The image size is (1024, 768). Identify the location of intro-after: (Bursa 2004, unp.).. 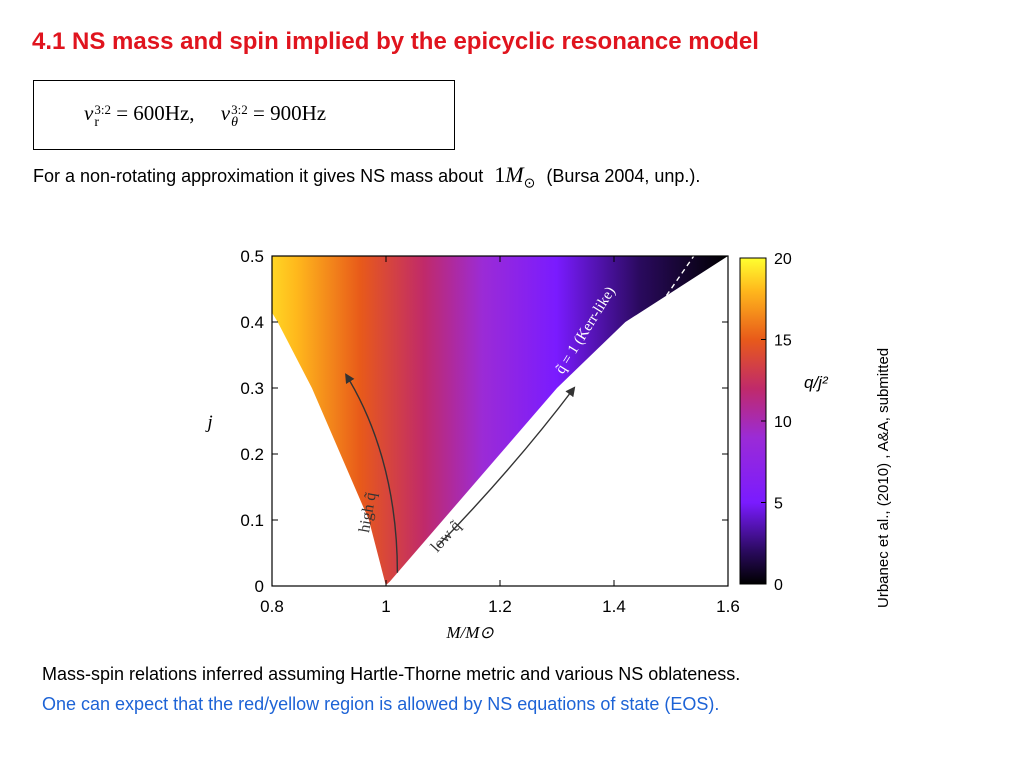
(623, 176).